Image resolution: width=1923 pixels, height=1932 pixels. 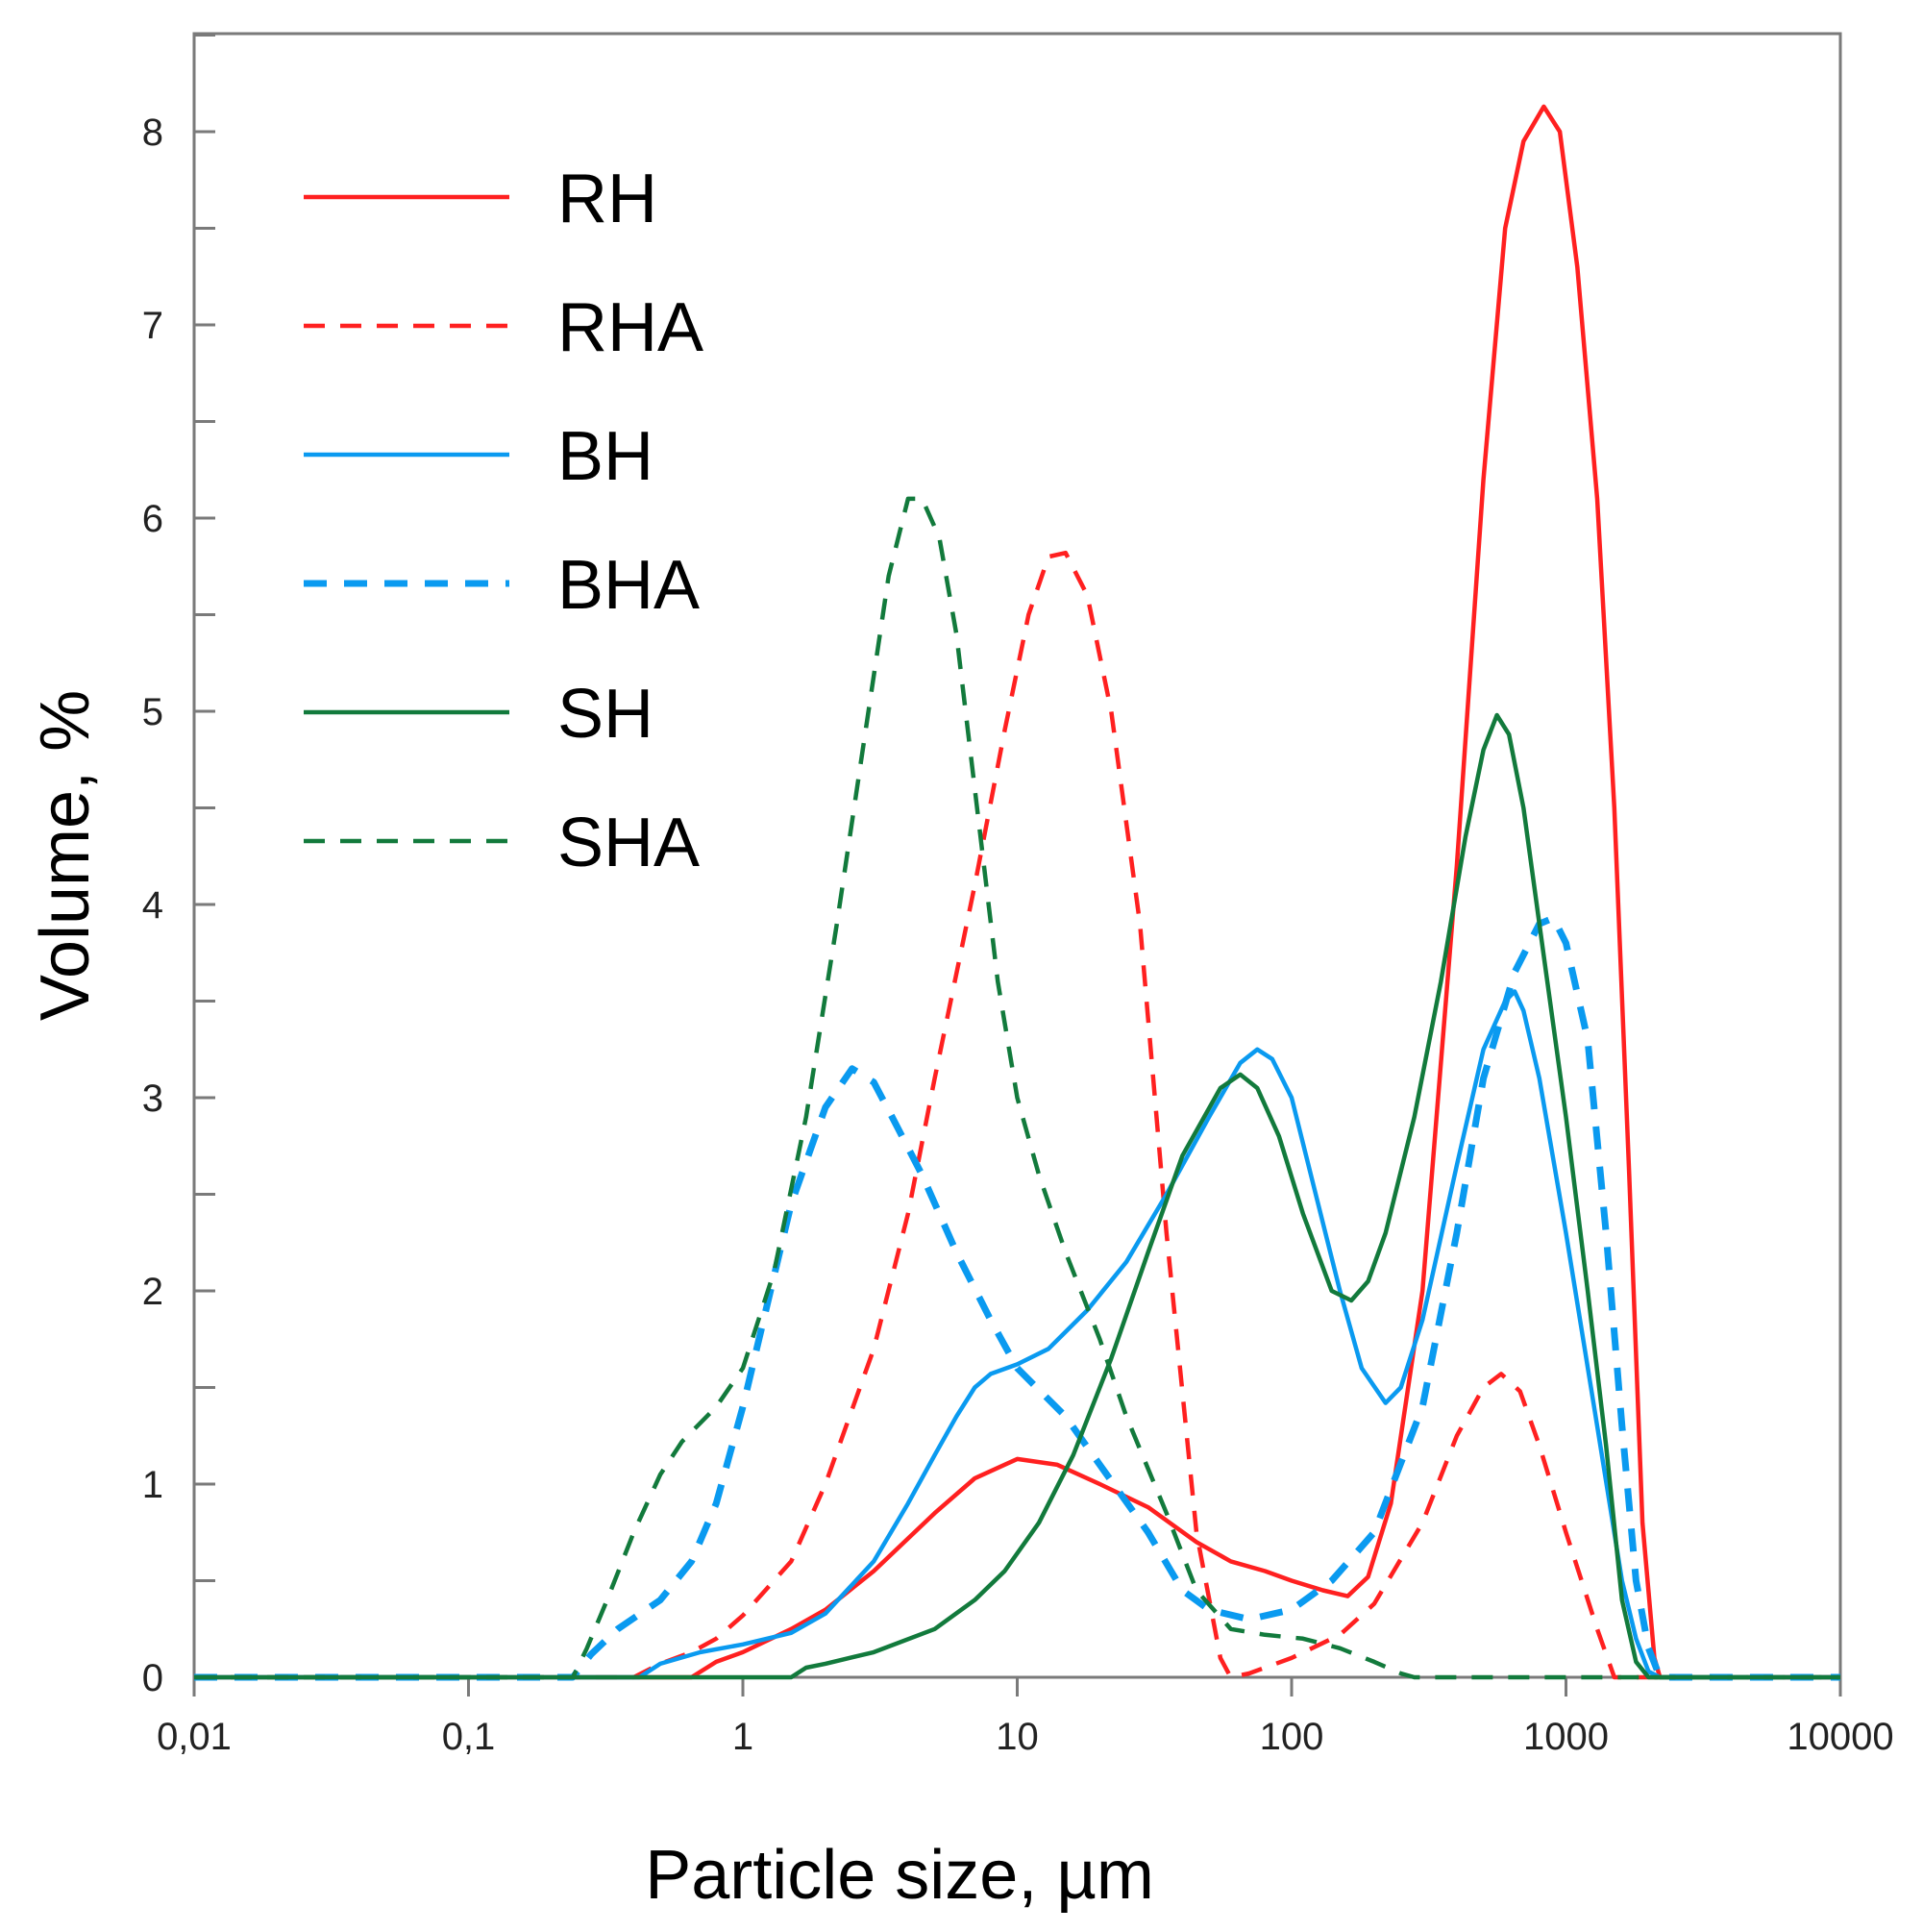 What do you see at coordinates (178, 867) in the screenshot?
I see `y-axis: 0 1 2 3 4 5 6 7 8` at bounding box center [178, 867].